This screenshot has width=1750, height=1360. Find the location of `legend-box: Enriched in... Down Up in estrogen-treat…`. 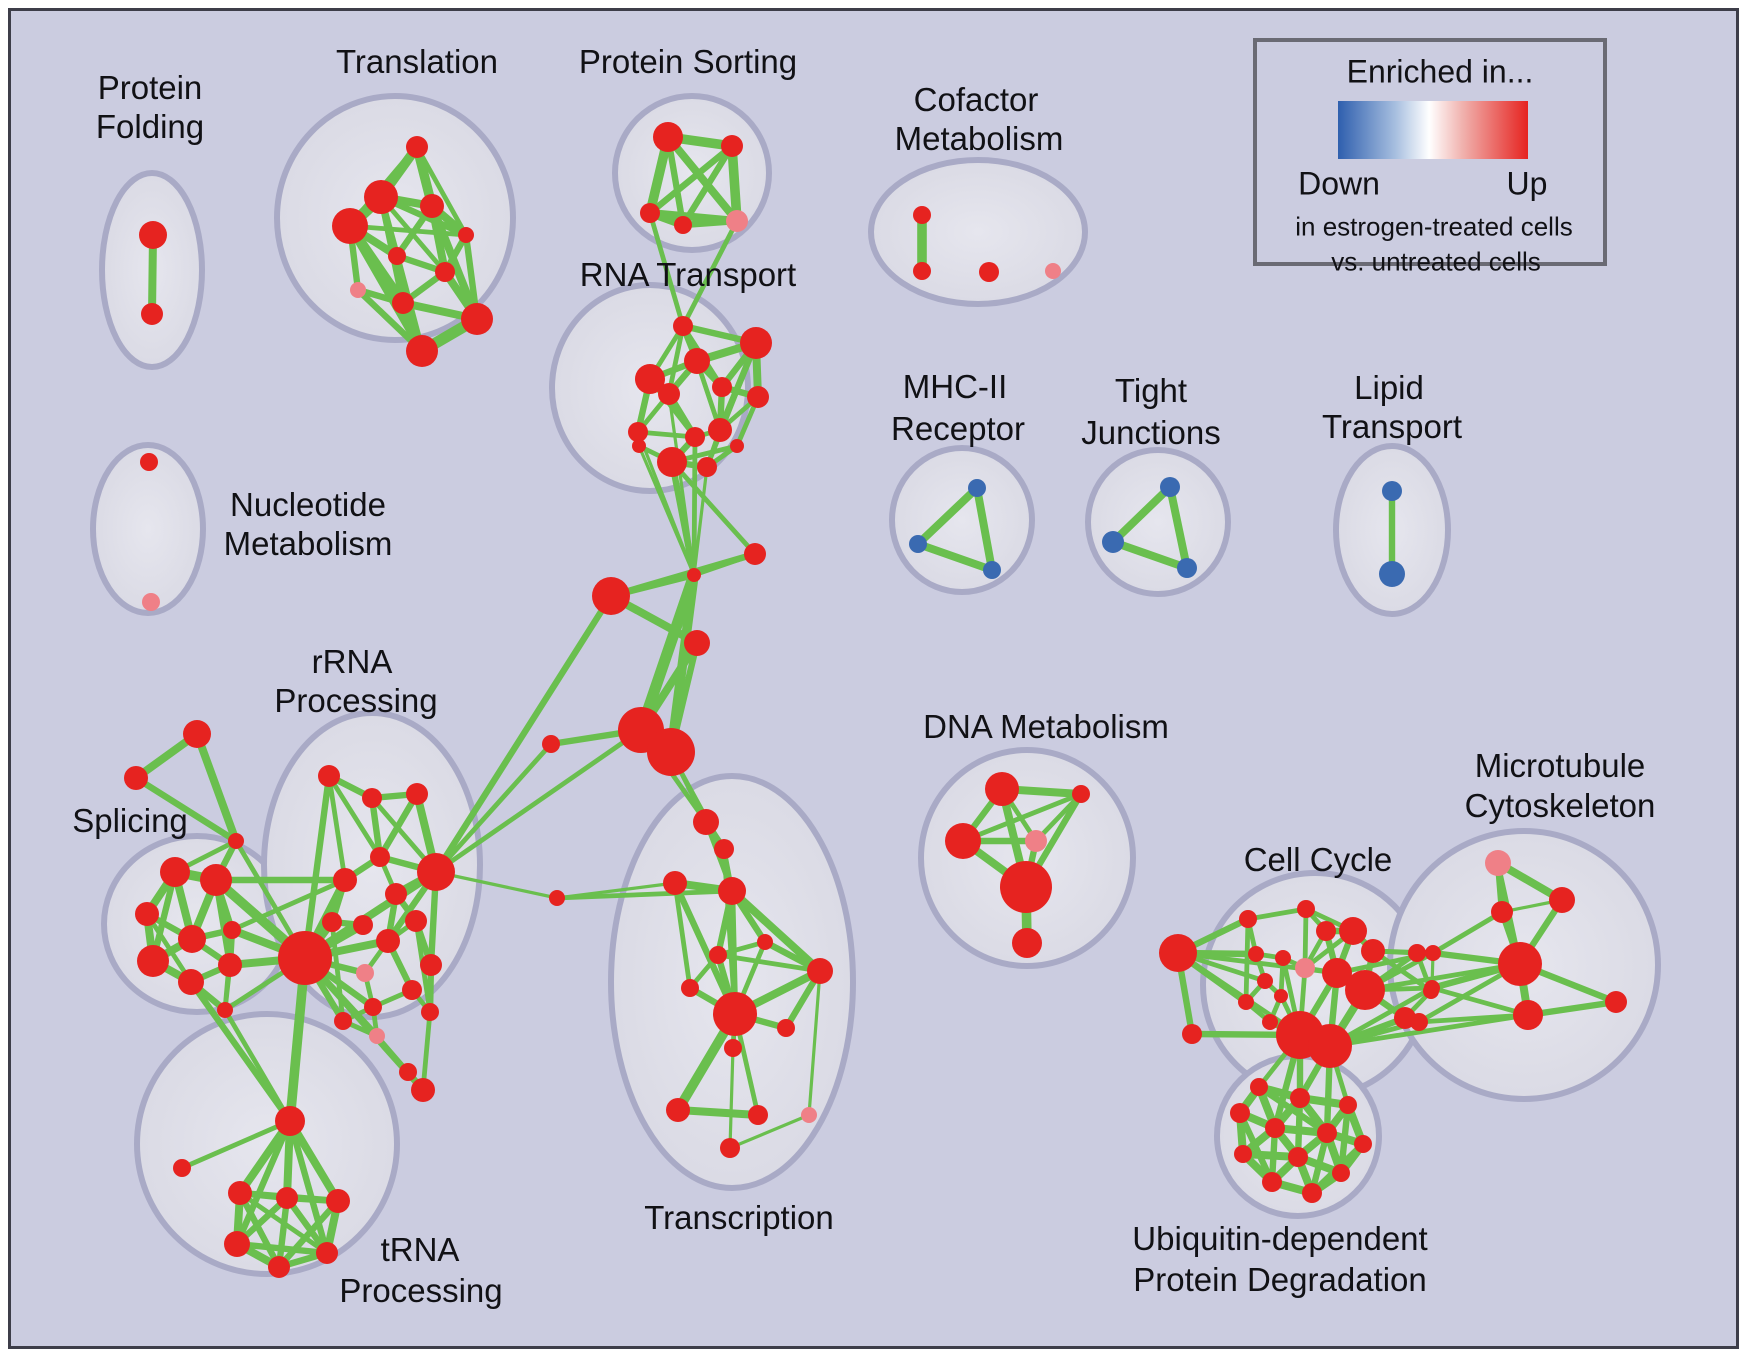

legend-box: Enriched in... Down Up in estrogen-treat… is located at coordinates (1430, 157).